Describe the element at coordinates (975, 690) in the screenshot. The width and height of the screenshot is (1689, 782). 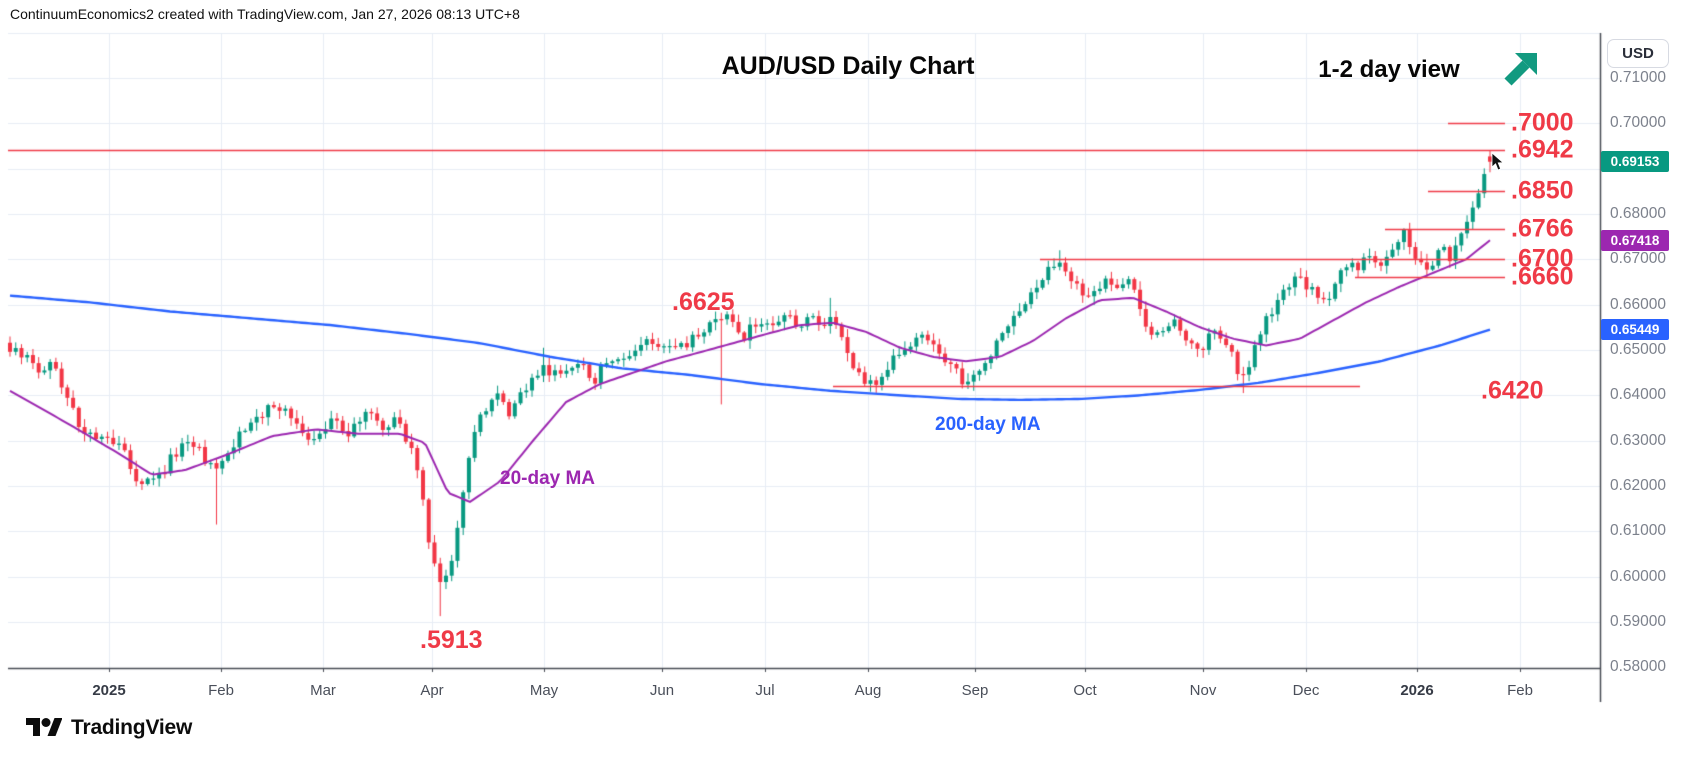
I see `month-label: Sep` at that location.